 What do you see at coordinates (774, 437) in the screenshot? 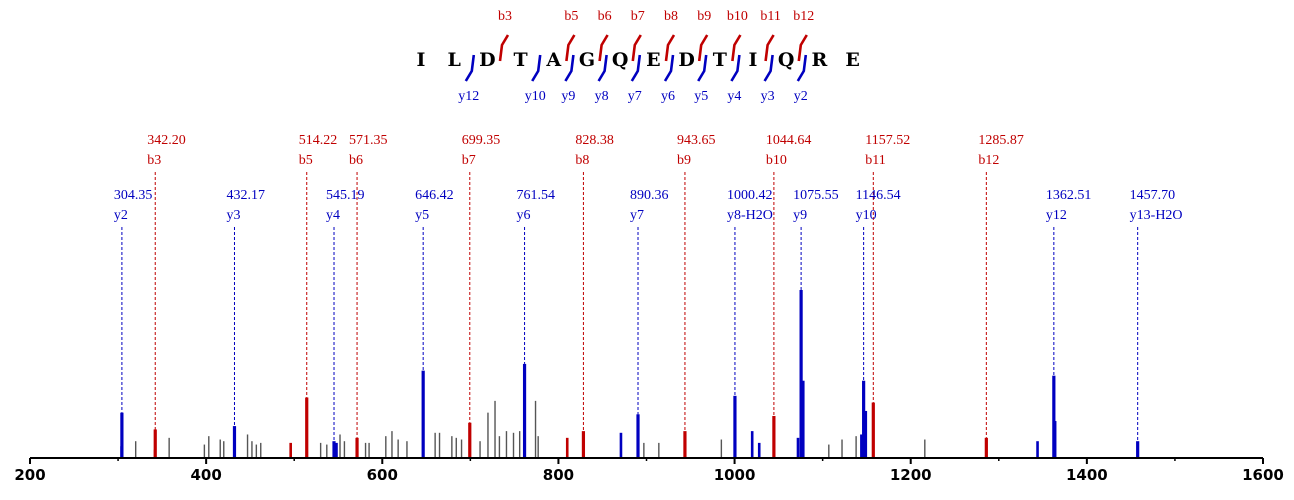
I see `peak-bar-b10` at bounding box center [774, 437].